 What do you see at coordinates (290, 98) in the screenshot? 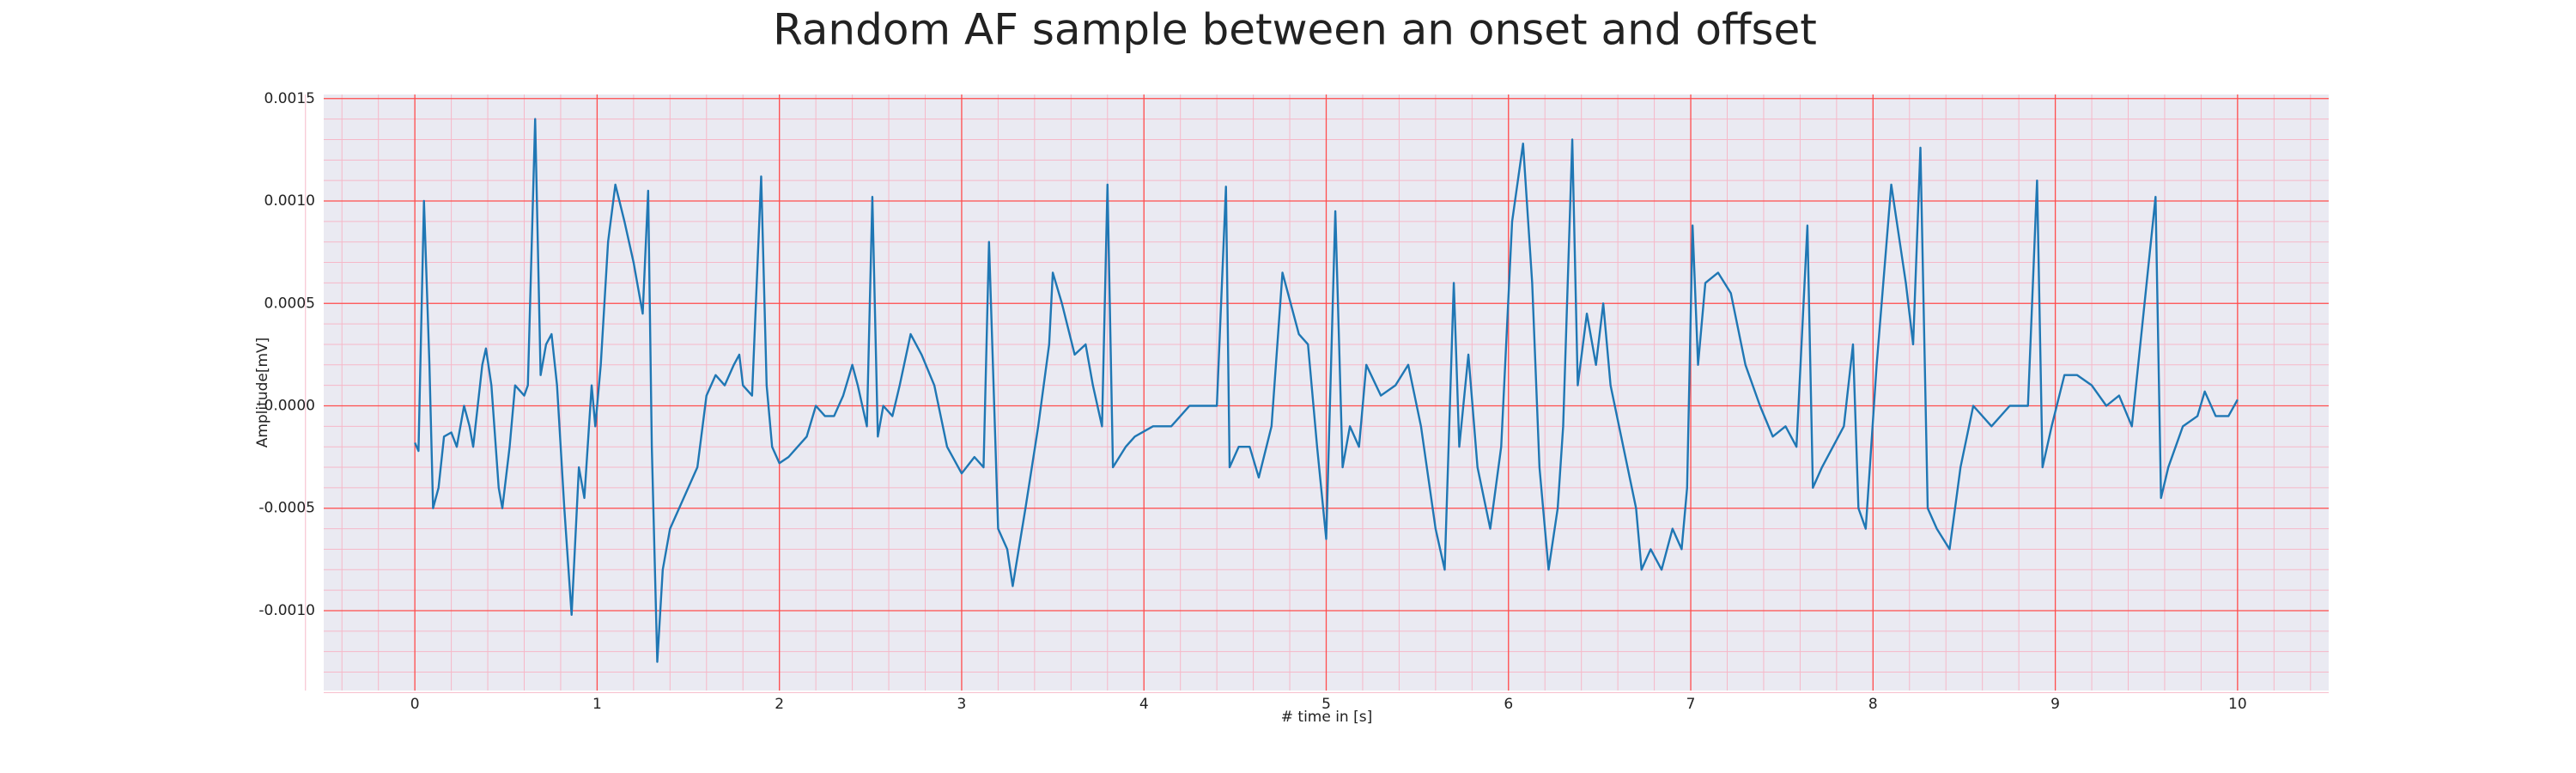
I see `y-tick-label: 0.0015` at bounding box center [290, 98].